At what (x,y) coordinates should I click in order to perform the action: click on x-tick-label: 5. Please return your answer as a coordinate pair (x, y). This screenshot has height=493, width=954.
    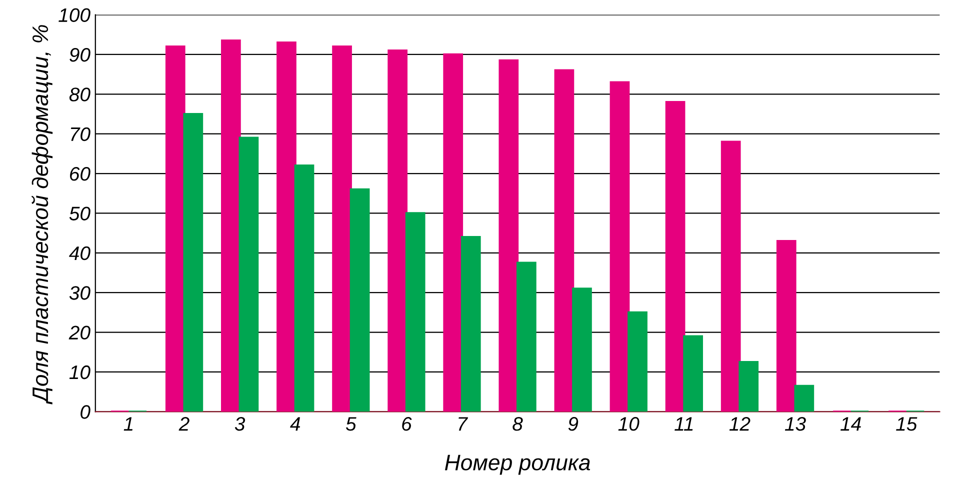
    Looking at the image, I should click on (351, 424).